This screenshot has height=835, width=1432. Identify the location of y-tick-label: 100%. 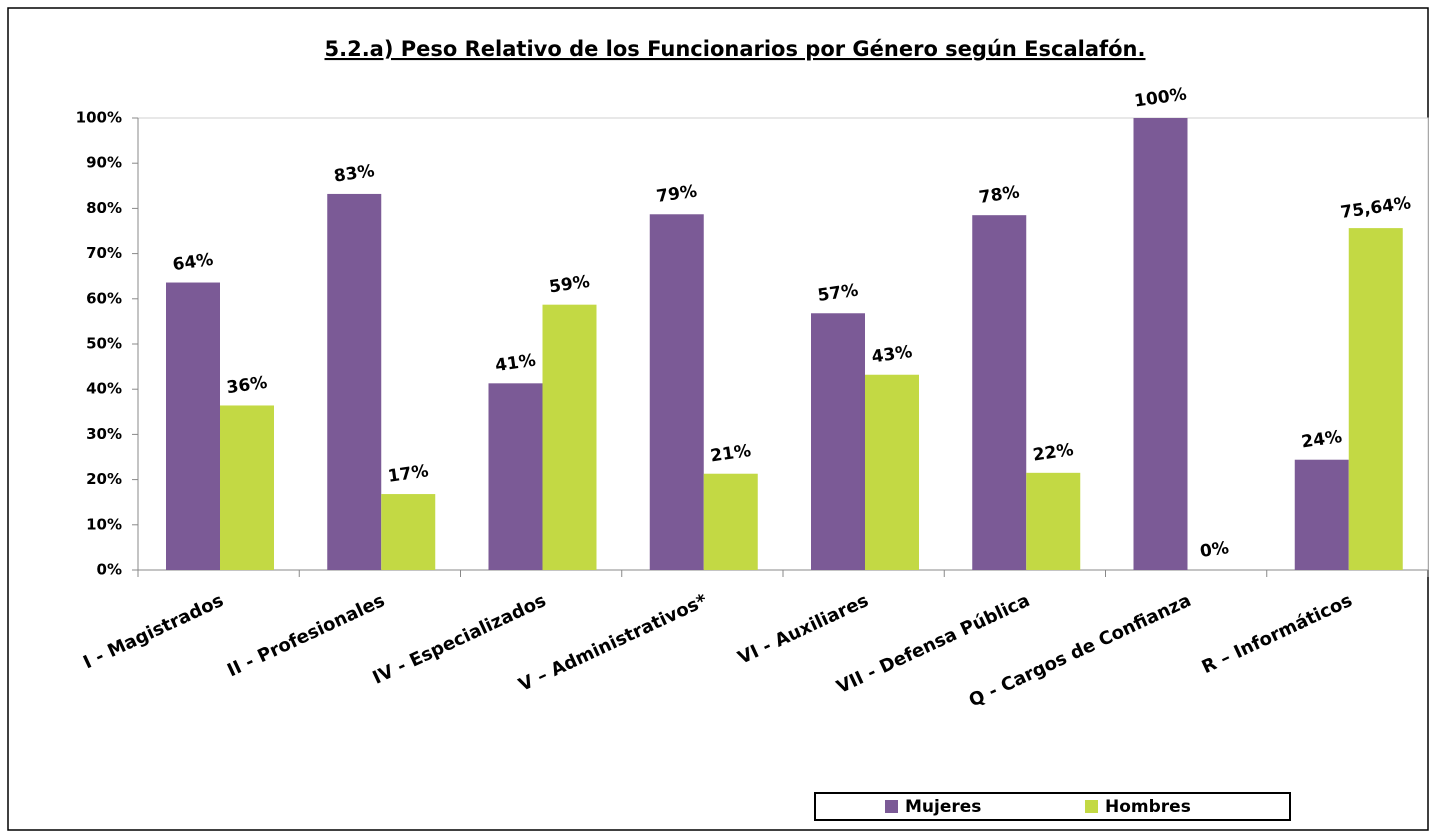
(99, 118).